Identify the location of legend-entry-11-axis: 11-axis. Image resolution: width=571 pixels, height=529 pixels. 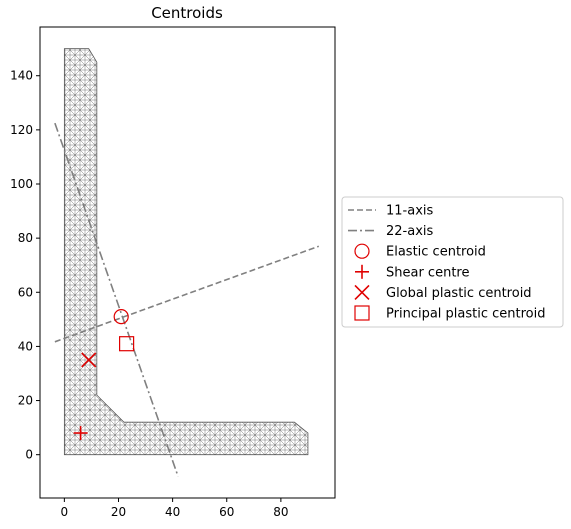
(391, 211).